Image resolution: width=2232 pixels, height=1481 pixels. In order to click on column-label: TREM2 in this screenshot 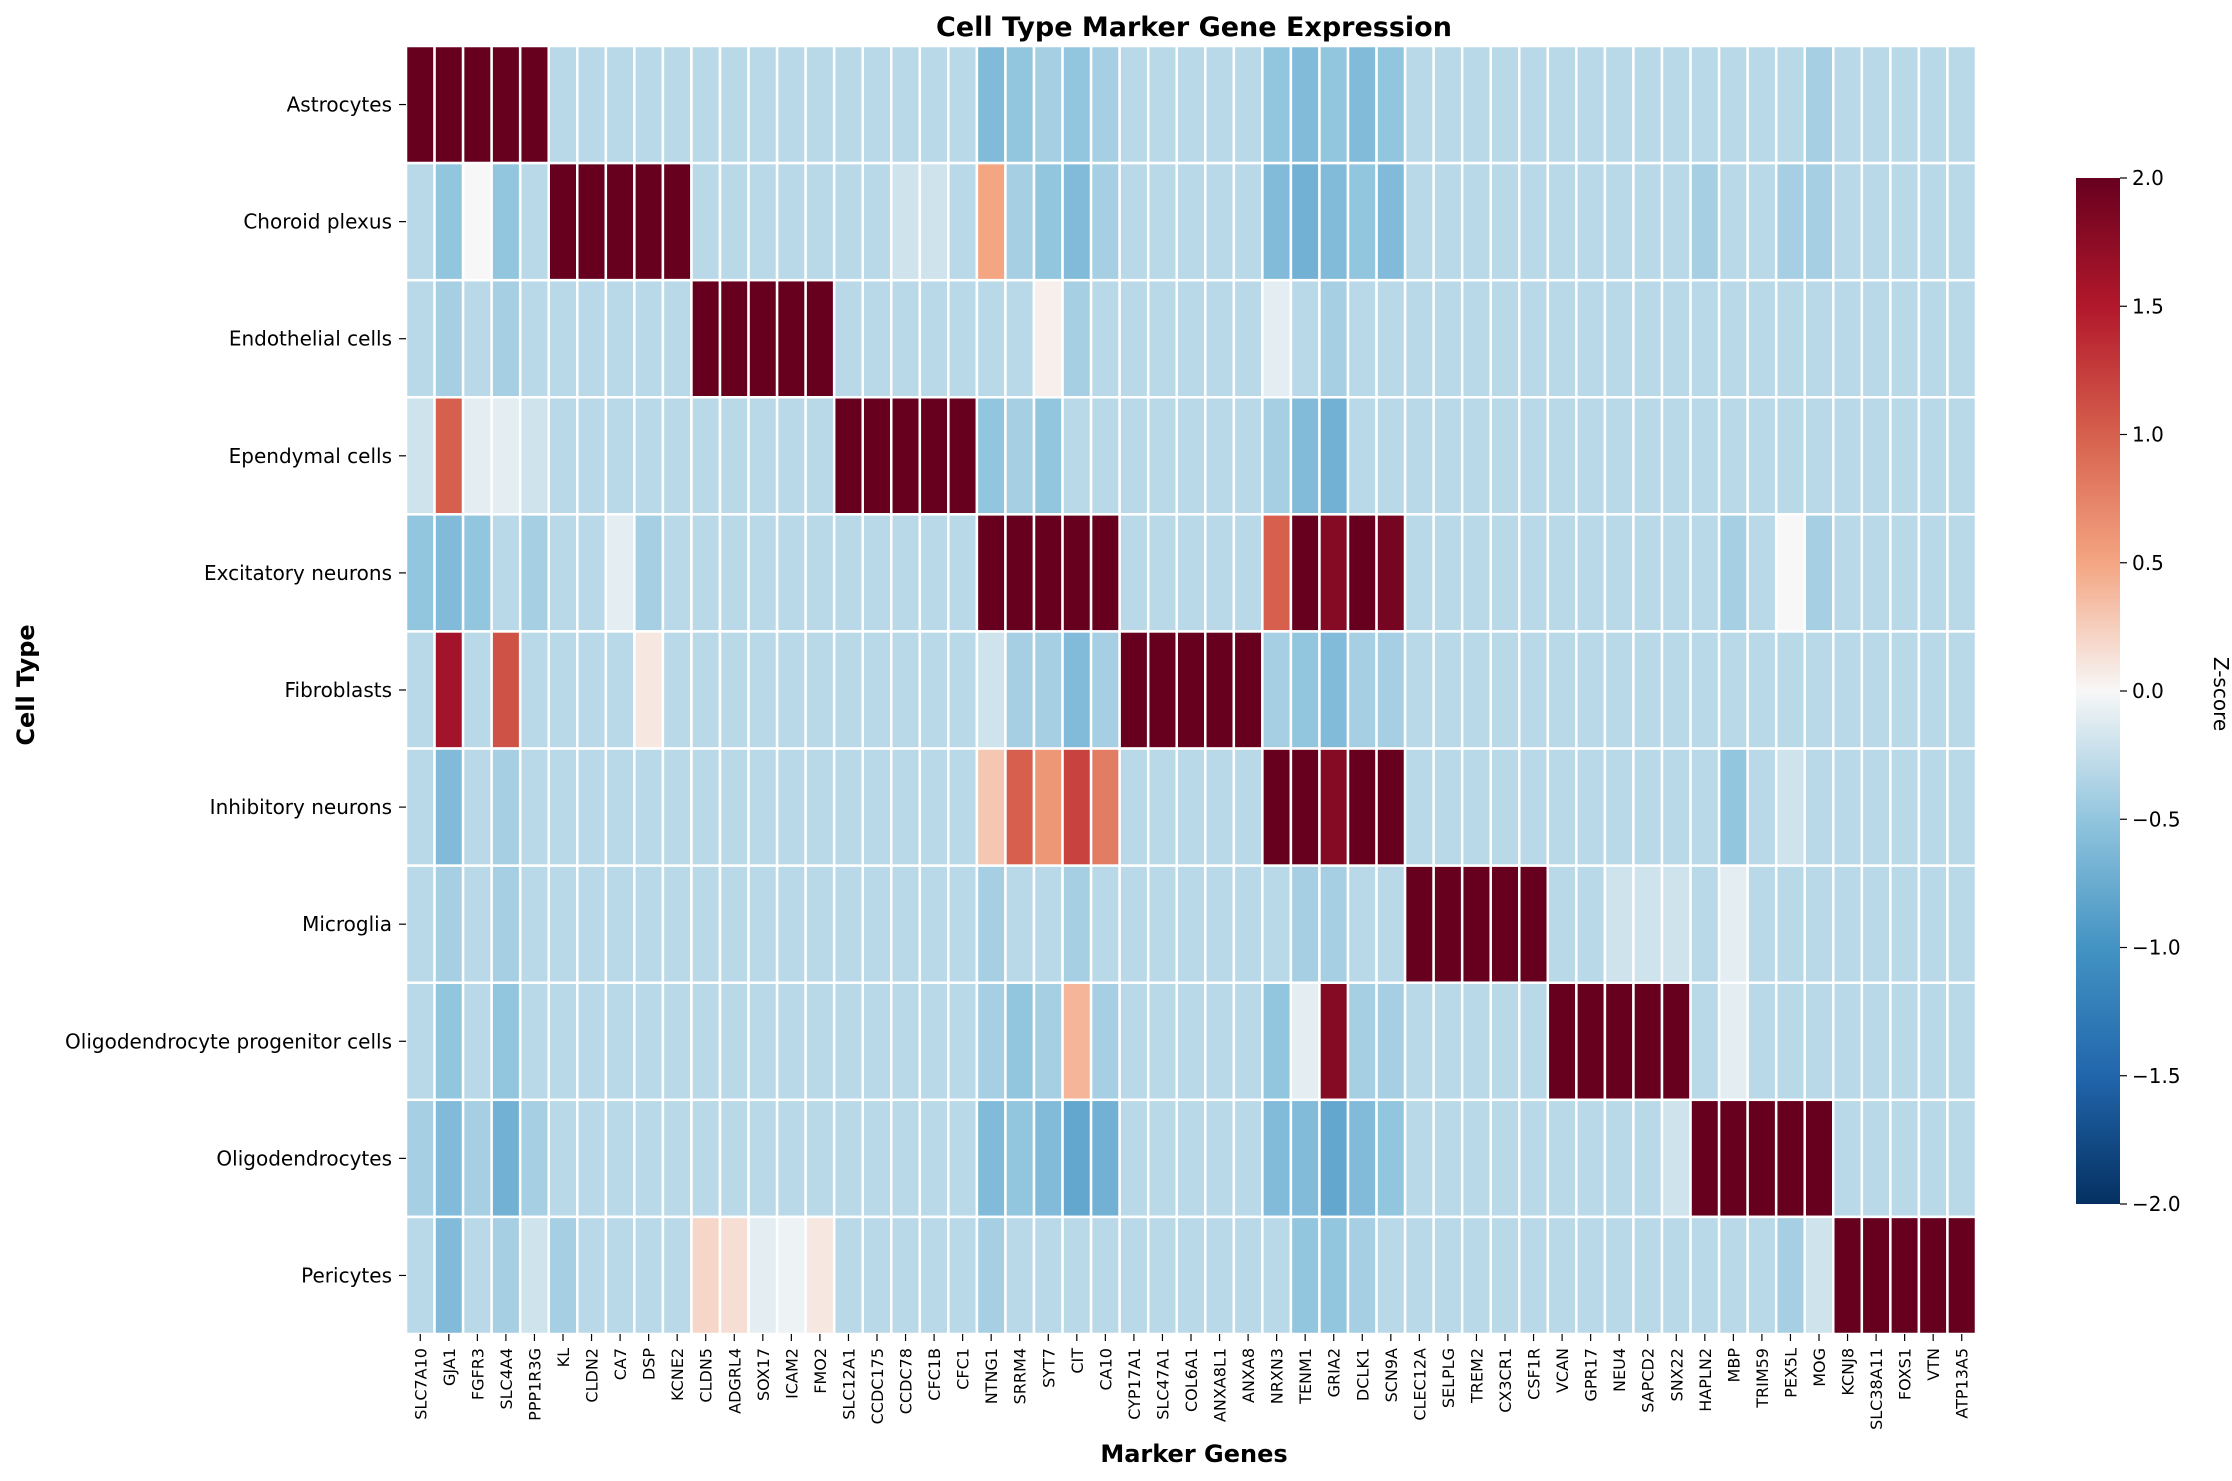, I will do `click(1476, 1376)`.